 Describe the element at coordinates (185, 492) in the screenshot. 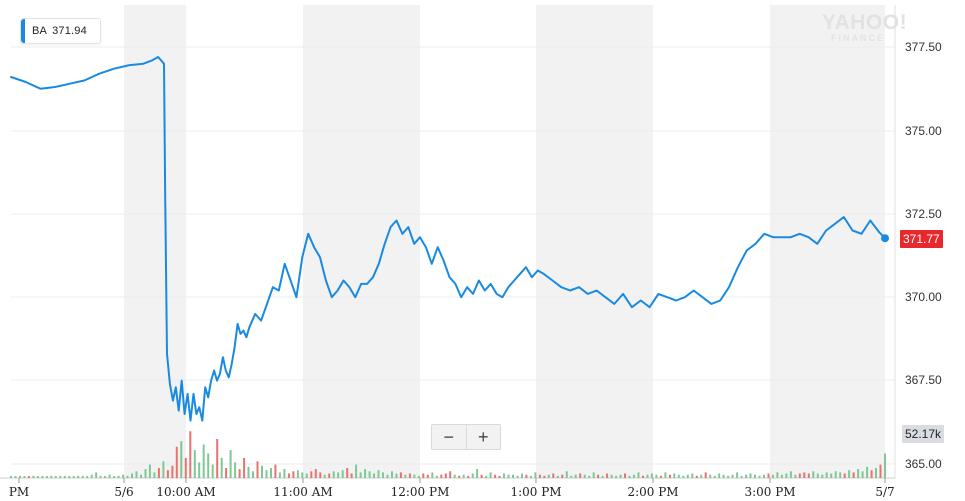

I see `x-tick-label: 10:00 AM` at that location.